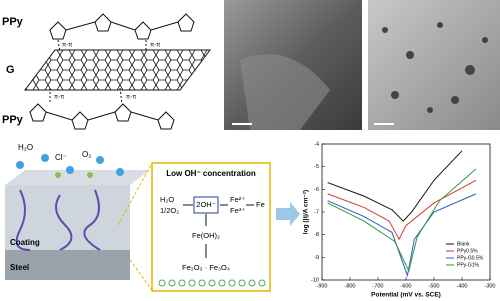 This screenshot has height=301, width=500. I want to click on sem-feature, so click(285, 92).